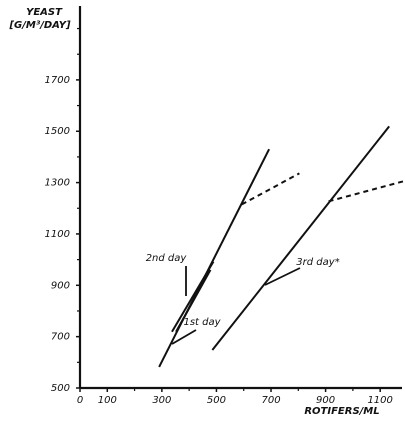 This screenshot has height=421, width=405. Describe the element at coordinates (60, 285) in the screenshot. I see `y-tick-label: 900` at that location.